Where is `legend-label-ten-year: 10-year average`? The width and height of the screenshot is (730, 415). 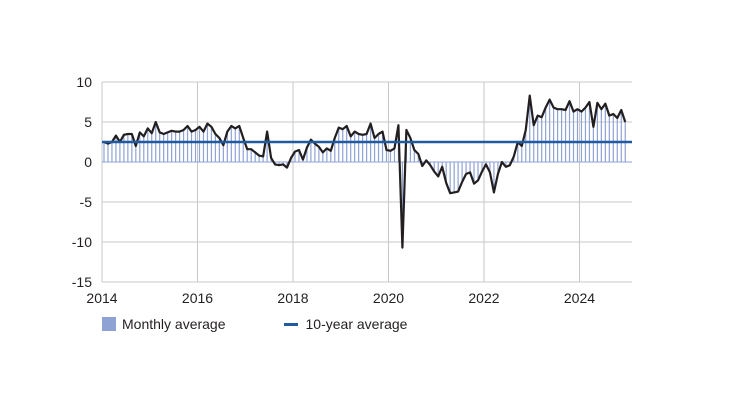
legend-label-ten-year: 10-year average is located at coordinates (356, 324).